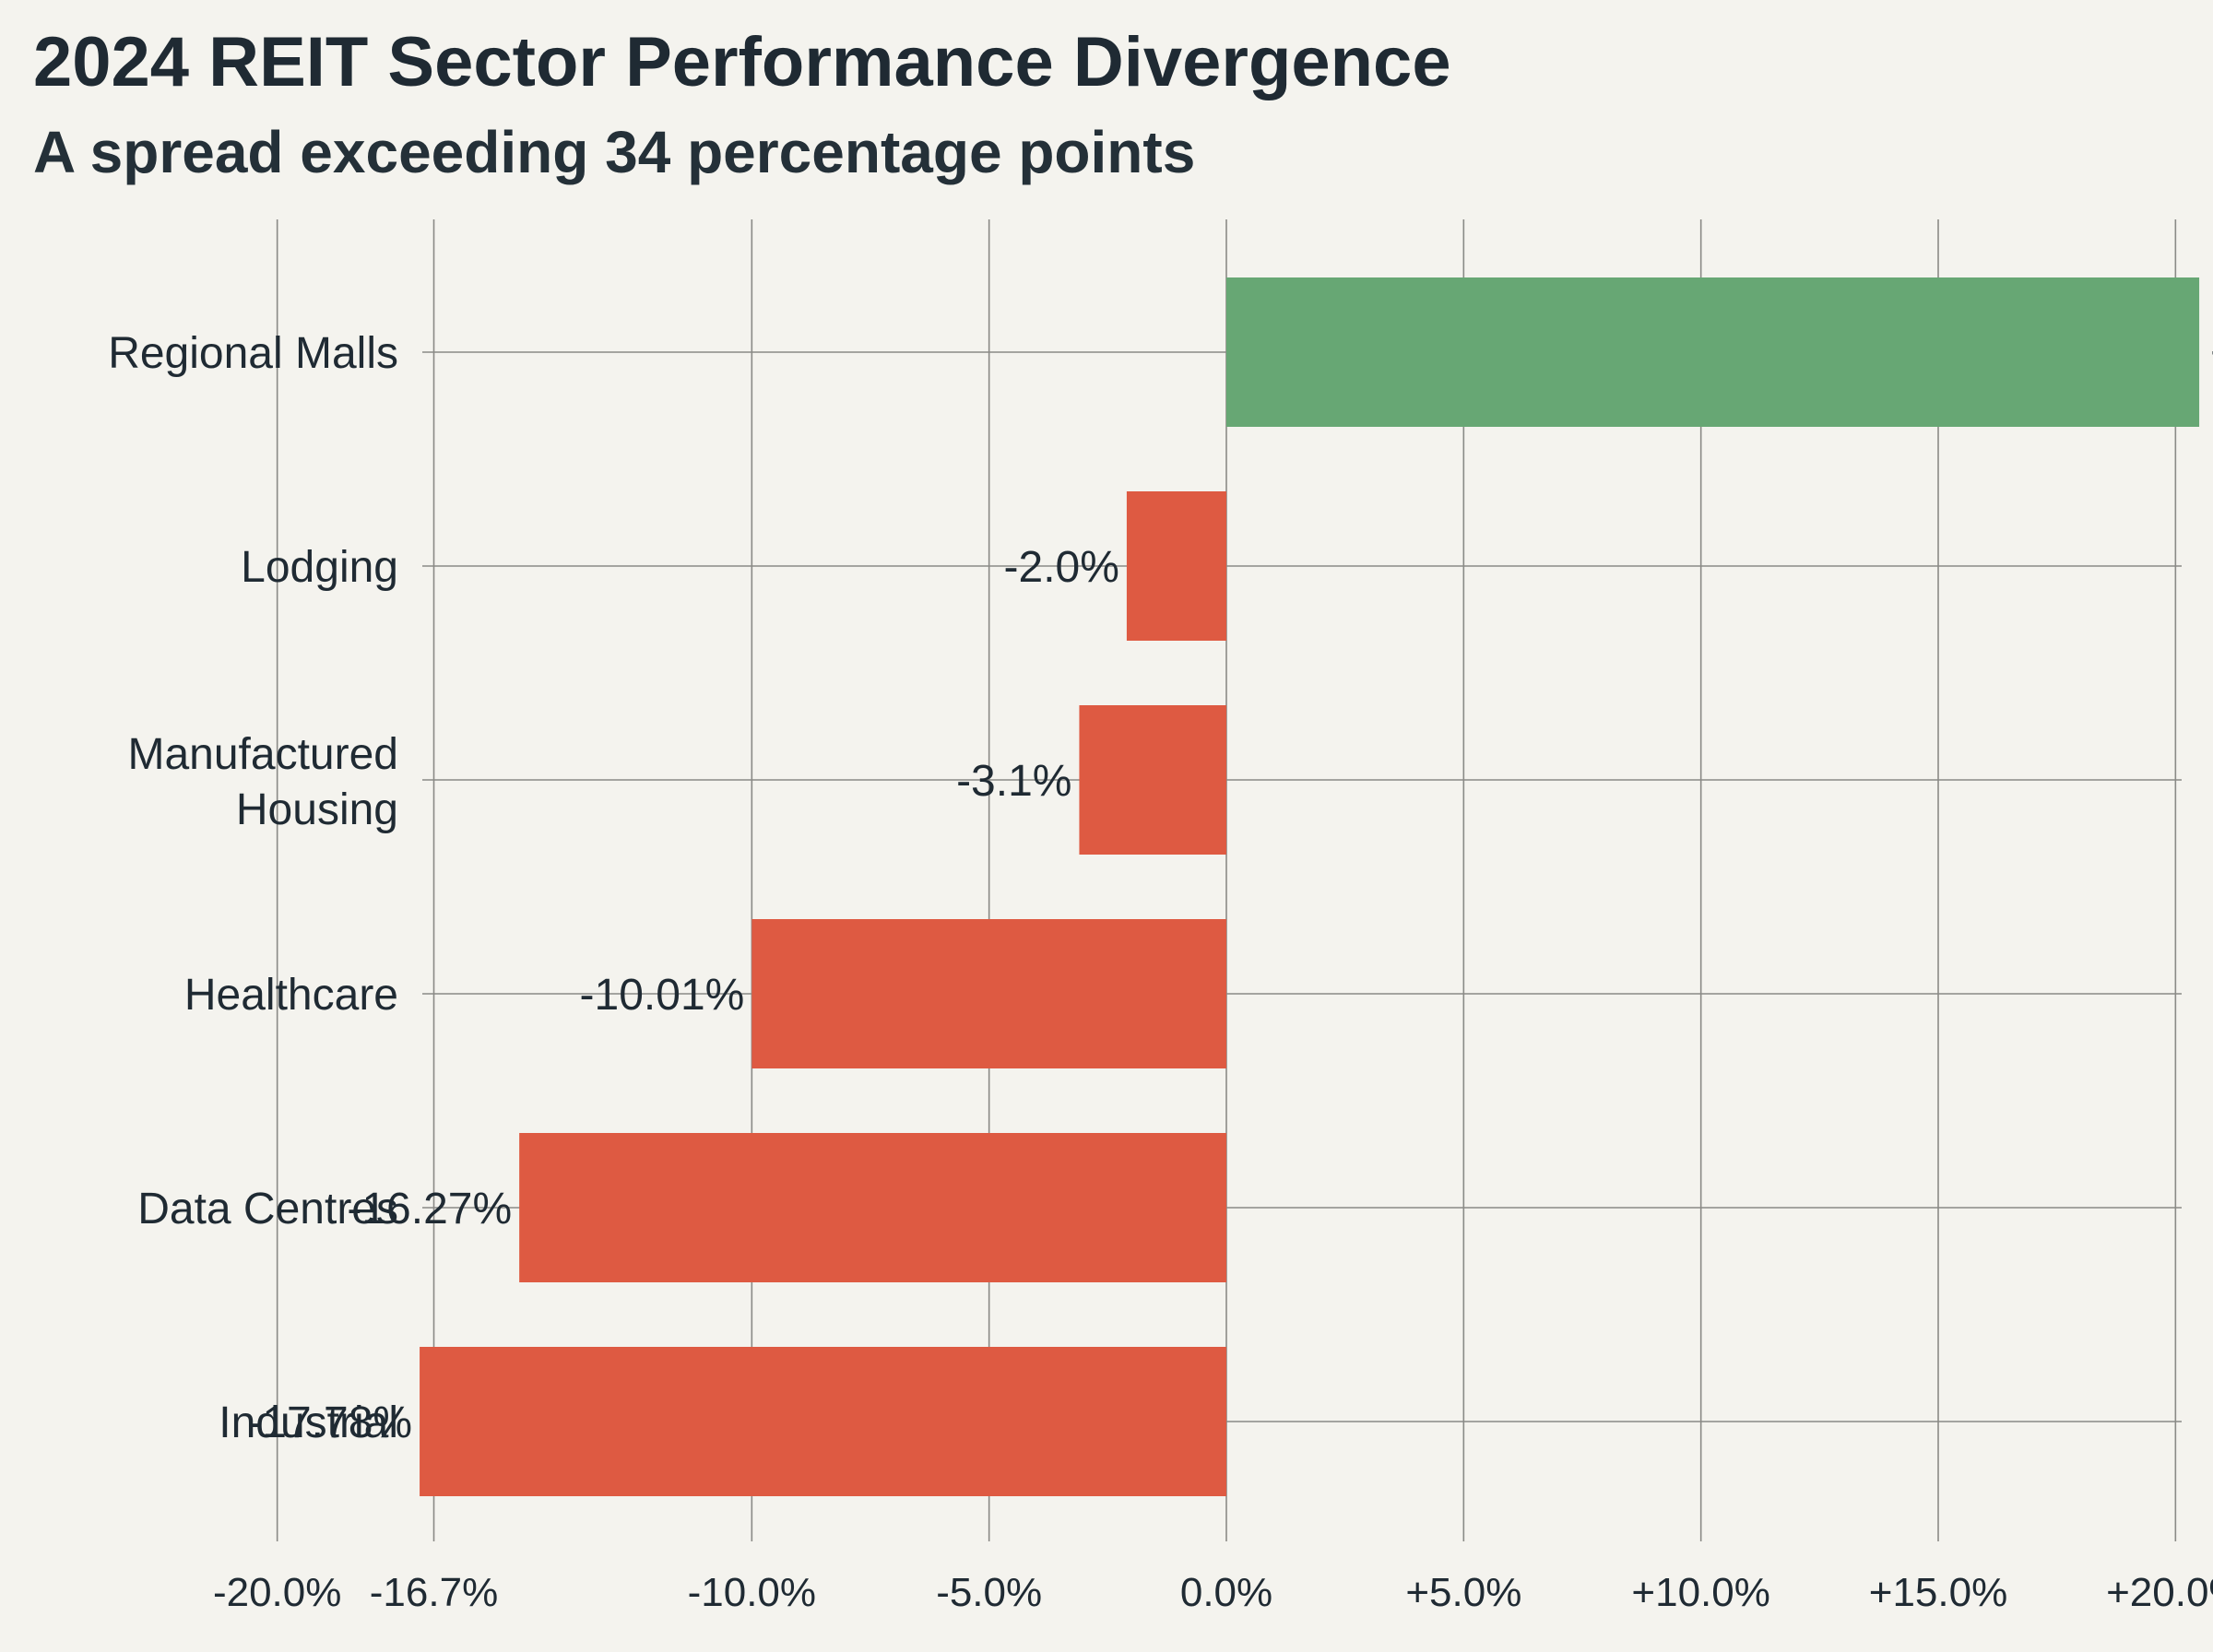 The width and height of the screenshot is (2213, 1652). What do you see at coordinates (291, 995) in the screenshot?
I see `category-label: Healthcare` at bounding box center [291, 995].